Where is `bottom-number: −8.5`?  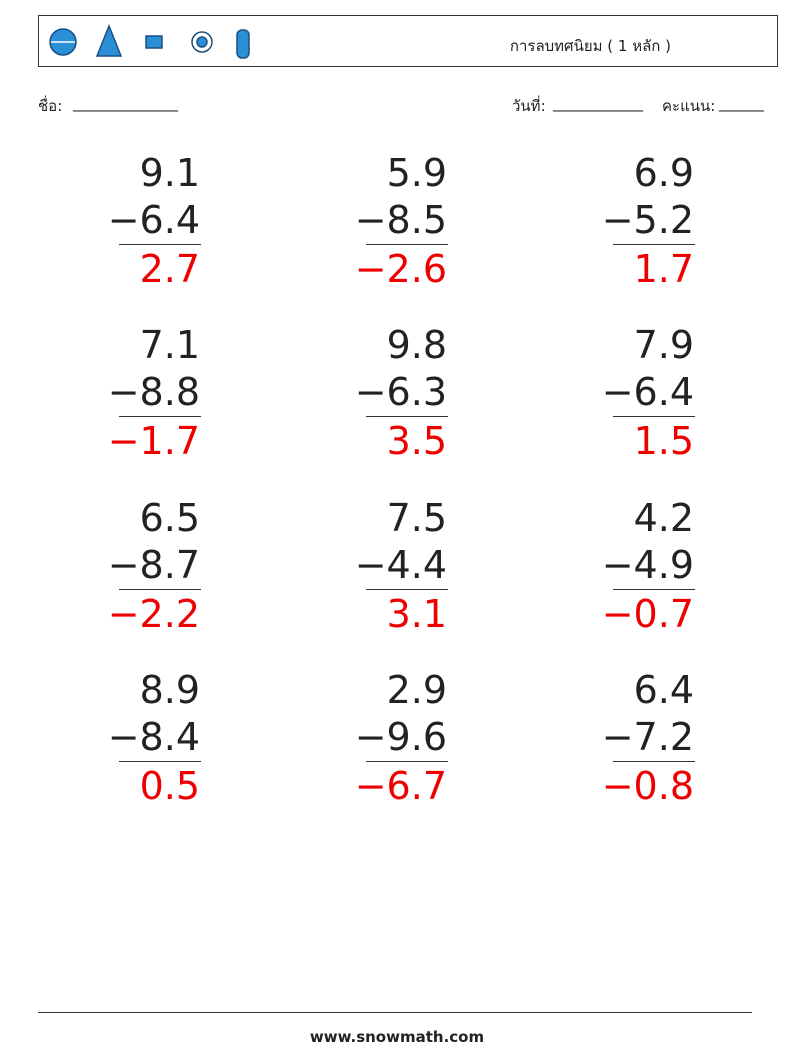 bottom-number: −8.5 is located at coordinates (400, 220).